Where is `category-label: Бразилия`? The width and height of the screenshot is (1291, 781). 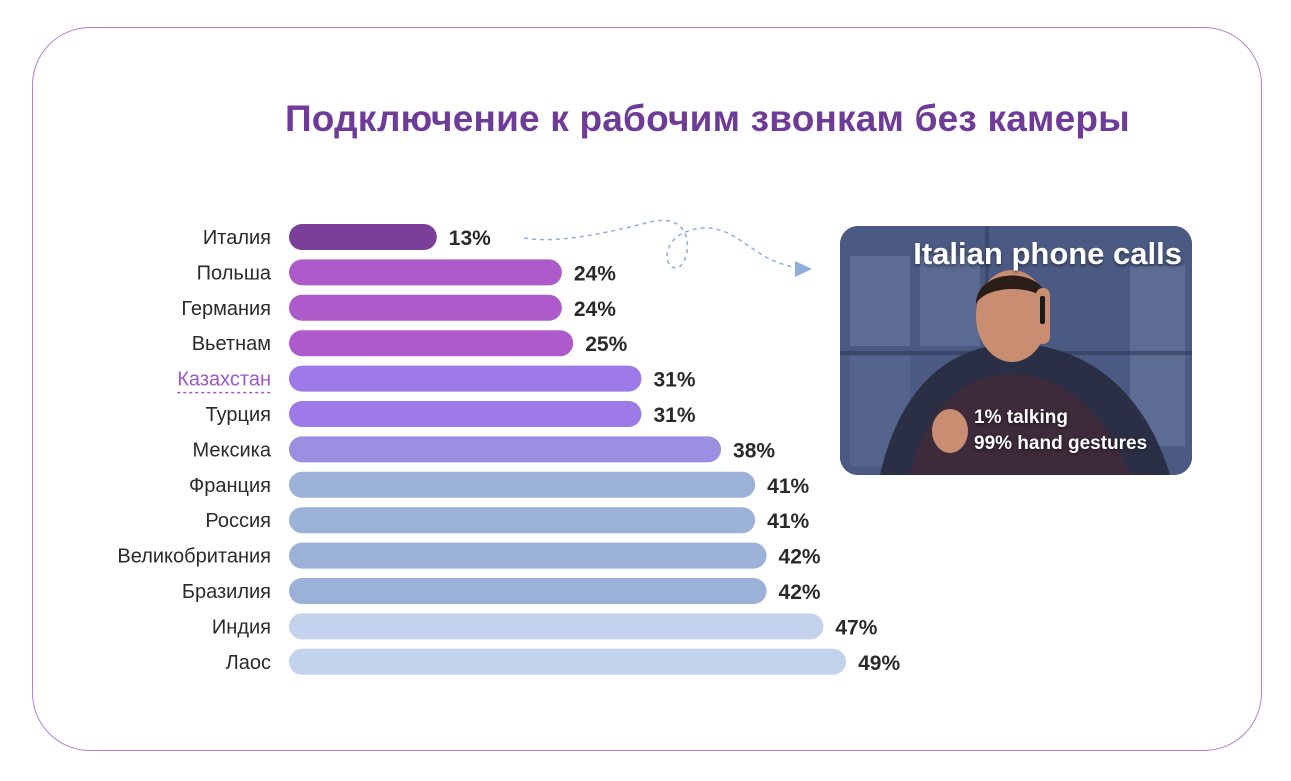 category-label: Бразилия is located at coordinates (226, 592).